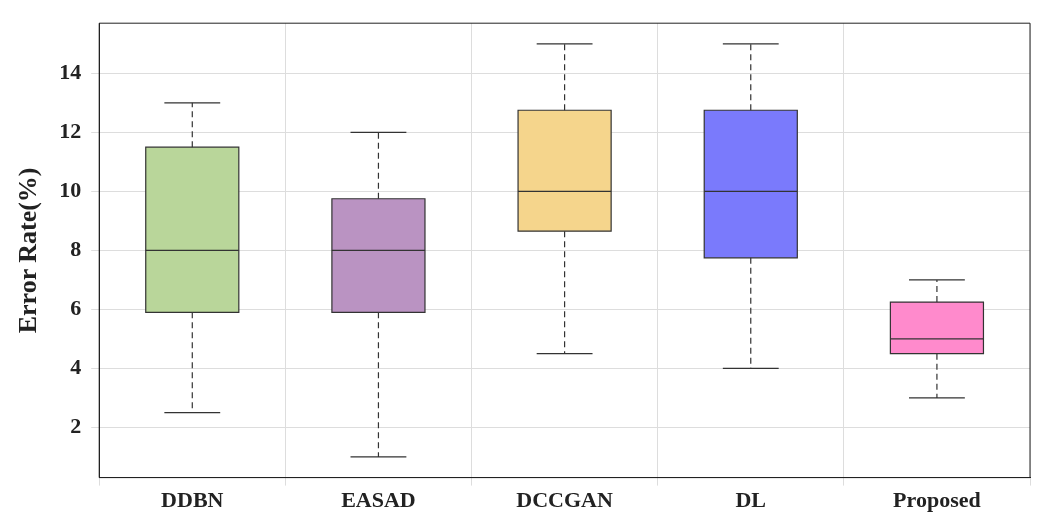  What do you see at coordinates (192, 500) in the screenshot?
I see `x-tick-label: DDBN` at bounding box center [192, 500].